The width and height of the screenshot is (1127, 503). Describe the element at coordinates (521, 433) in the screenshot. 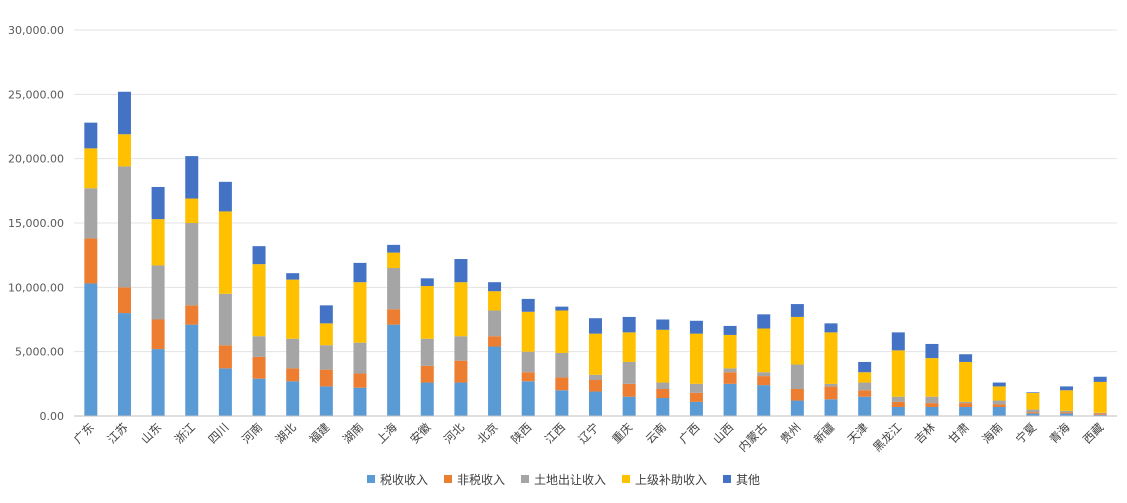

I see `x-tick-label: 陕西` at that location.